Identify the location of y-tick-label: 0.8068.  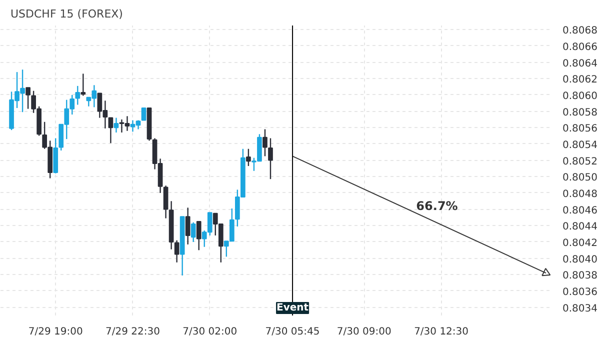
(580, 31).